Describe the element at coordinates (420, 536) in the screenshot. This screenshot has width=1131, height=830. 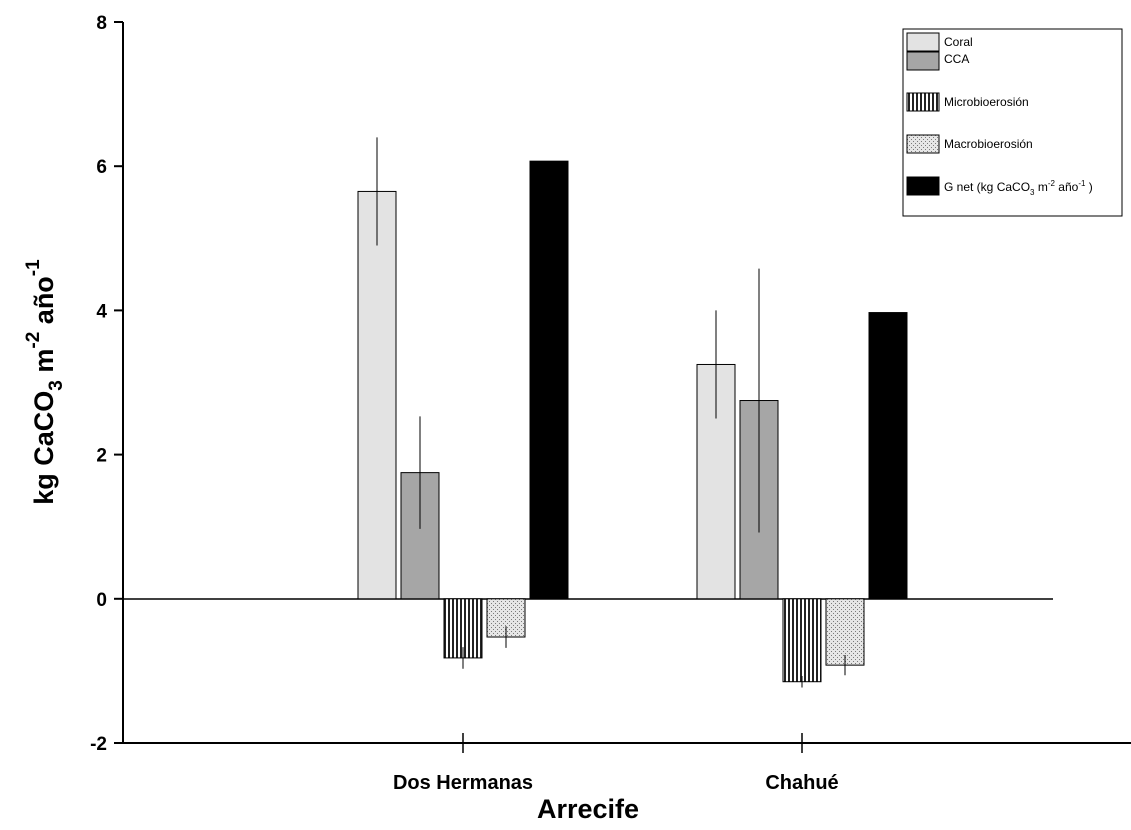
I see `bar-cca-dos-hermanas` at that location.